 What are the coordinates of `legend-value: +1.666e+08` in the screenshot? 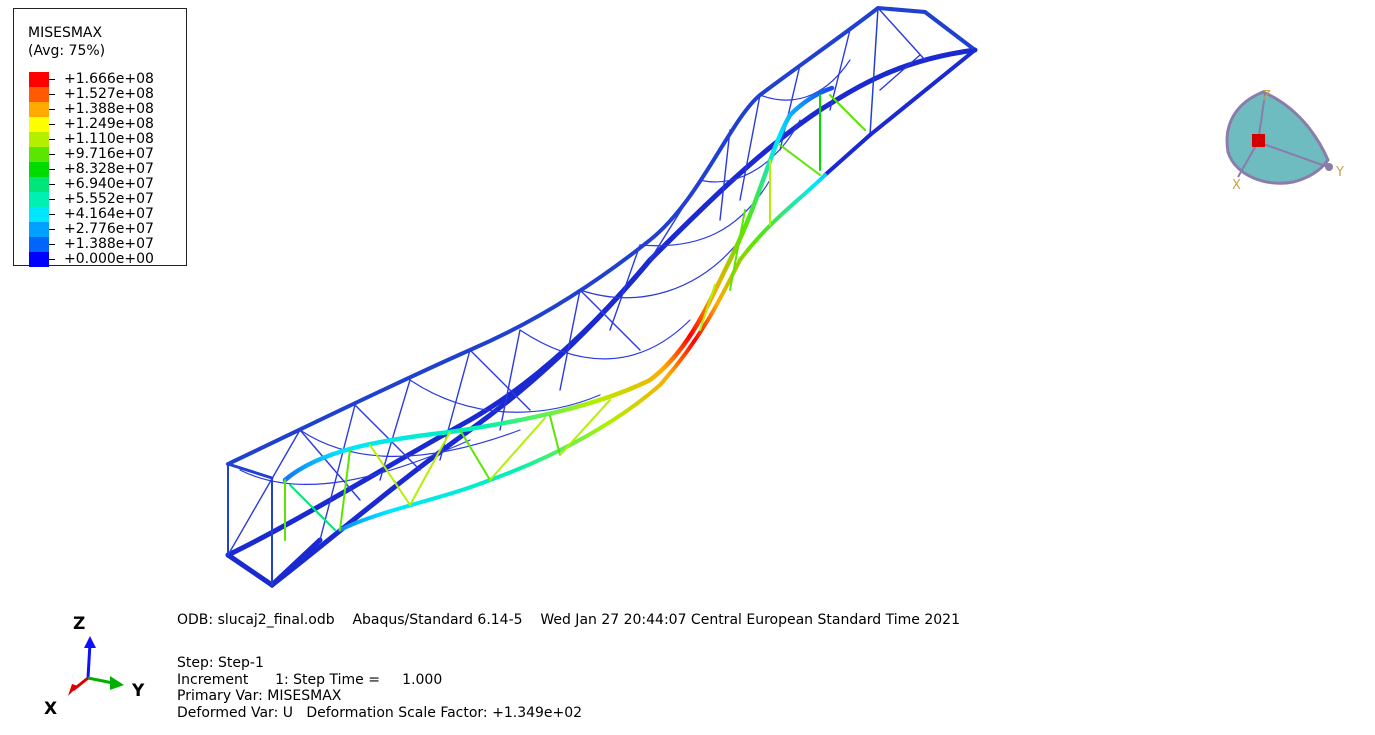 It's located at (109, 79).